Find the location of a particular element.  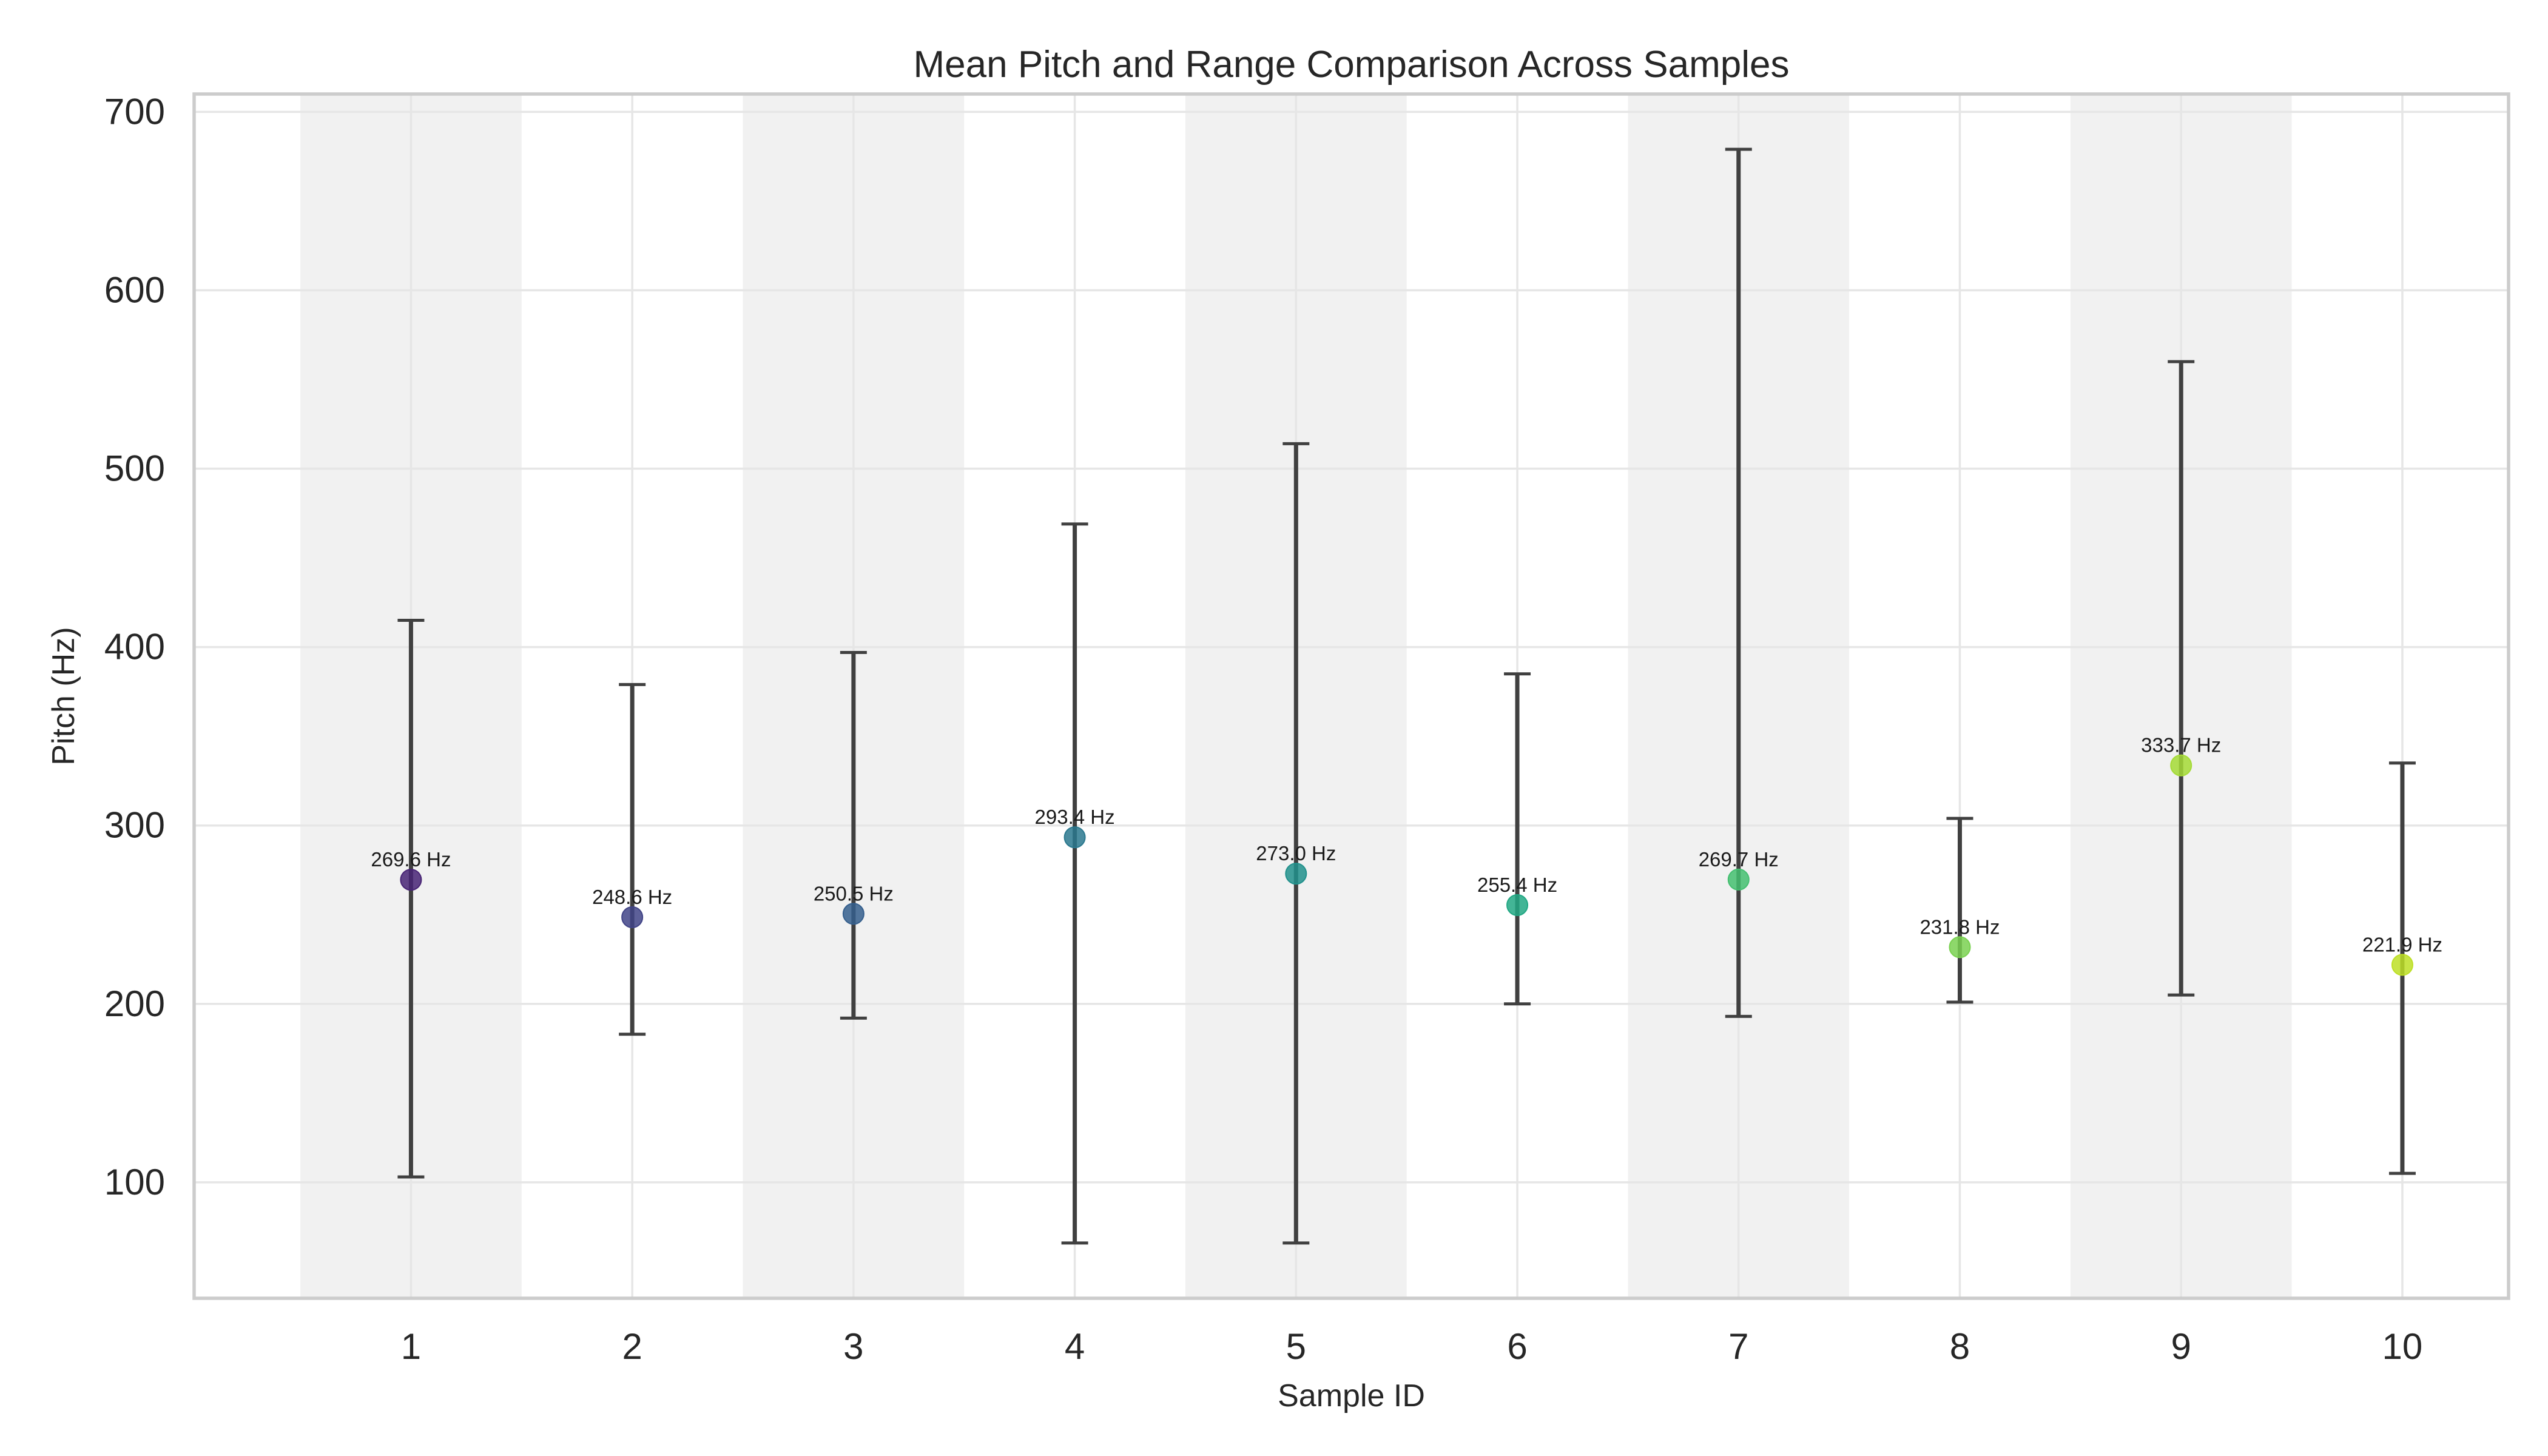

mean-points is located at coordinates (1406, 865).